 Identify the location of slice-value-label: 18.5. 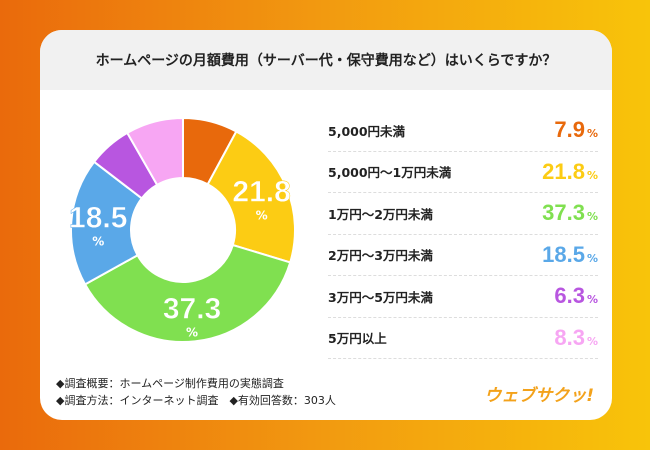
(98, 218).